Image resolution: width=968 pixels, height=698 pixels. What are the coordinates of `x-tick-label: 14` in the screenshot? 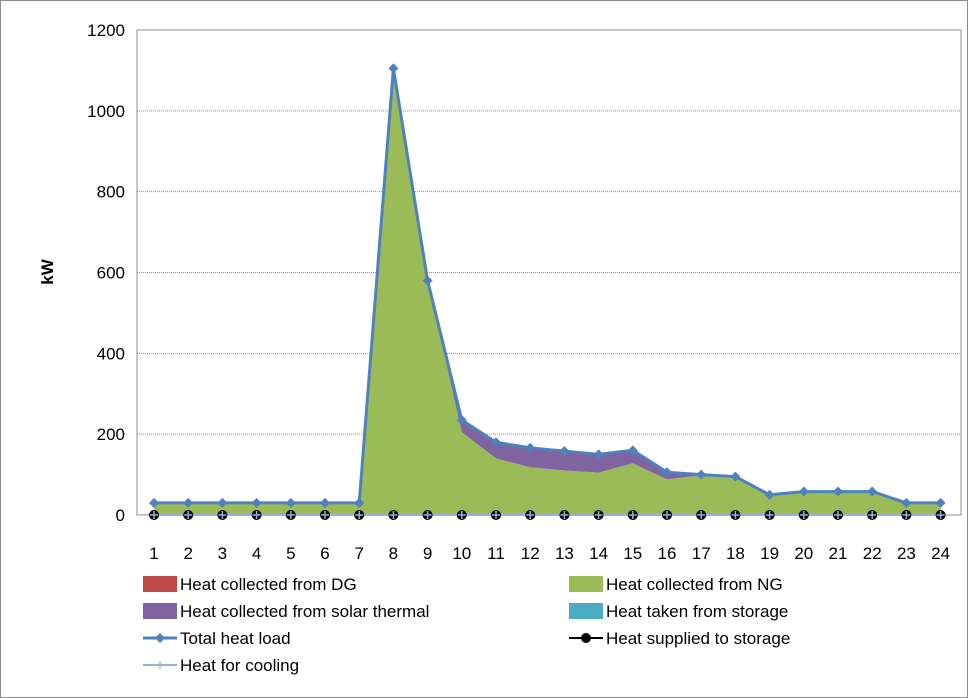 It's located at (598, 553).